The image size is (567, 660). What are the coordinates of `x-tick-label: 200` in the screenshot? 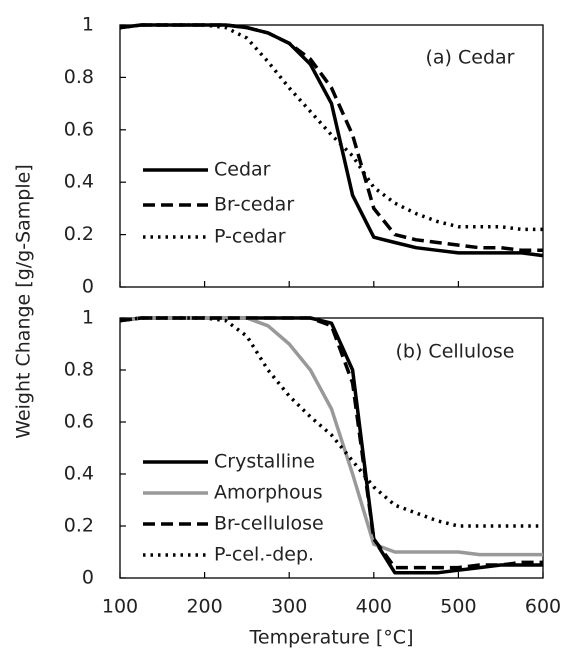 It's located at (204, 607).